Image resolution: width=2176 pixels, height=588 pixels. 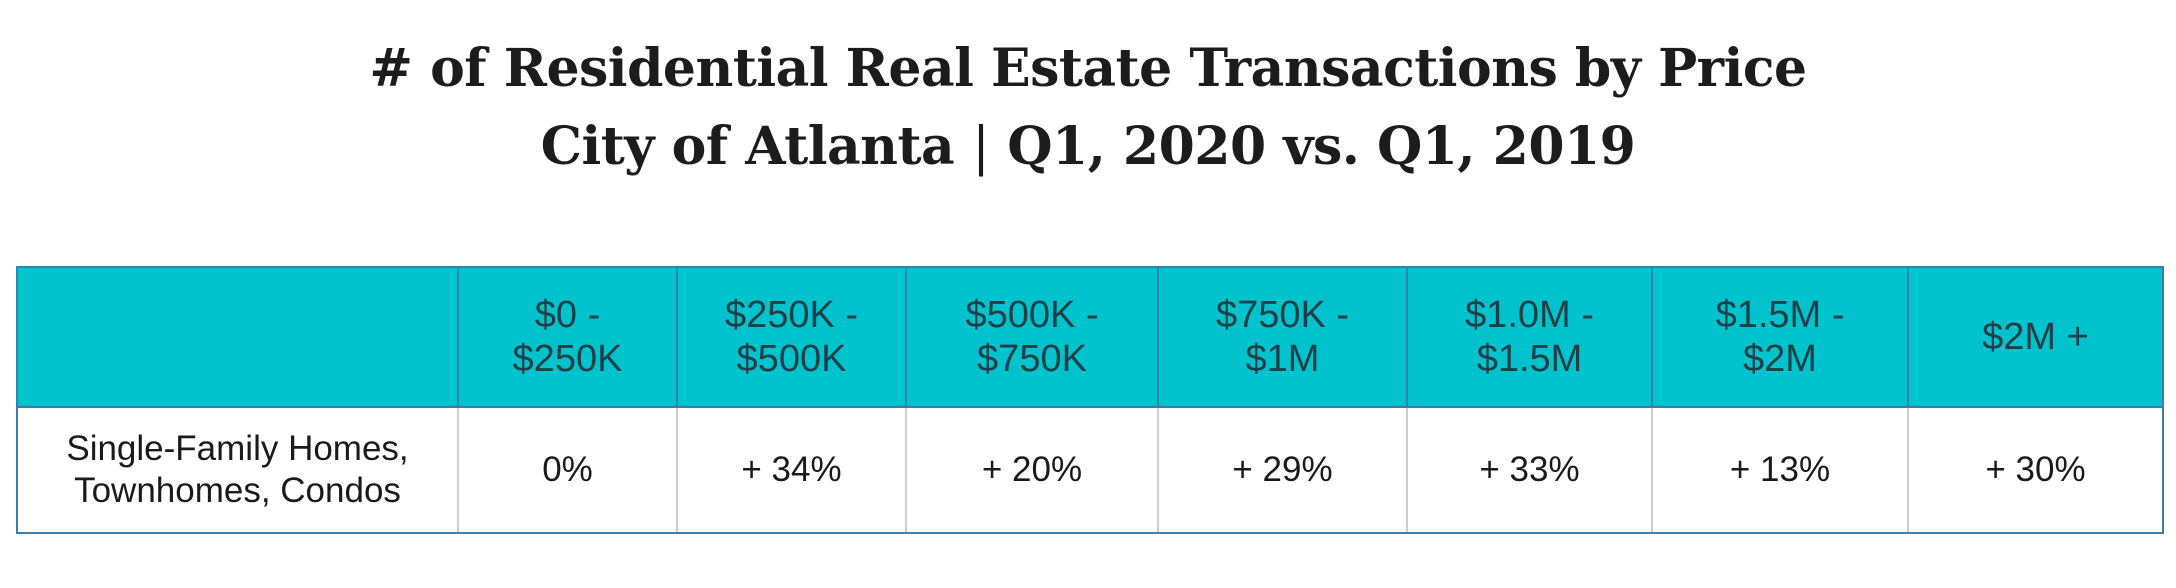 I want to click on column-header-line: $2M +, so click(x=2035, y=337).